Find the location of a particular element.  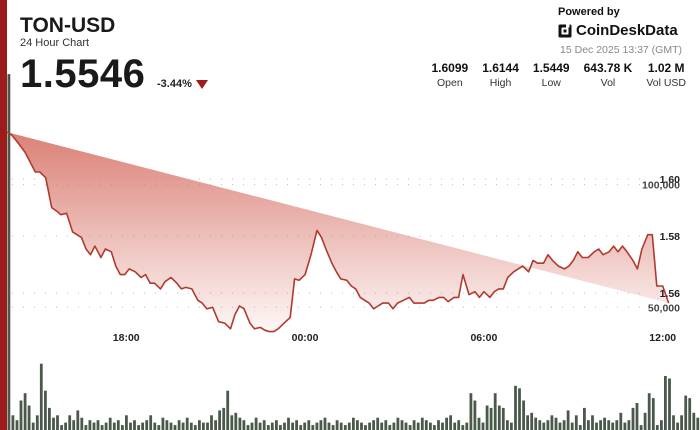

stat-value: 643.78 K is located at coordinates (608, 68).